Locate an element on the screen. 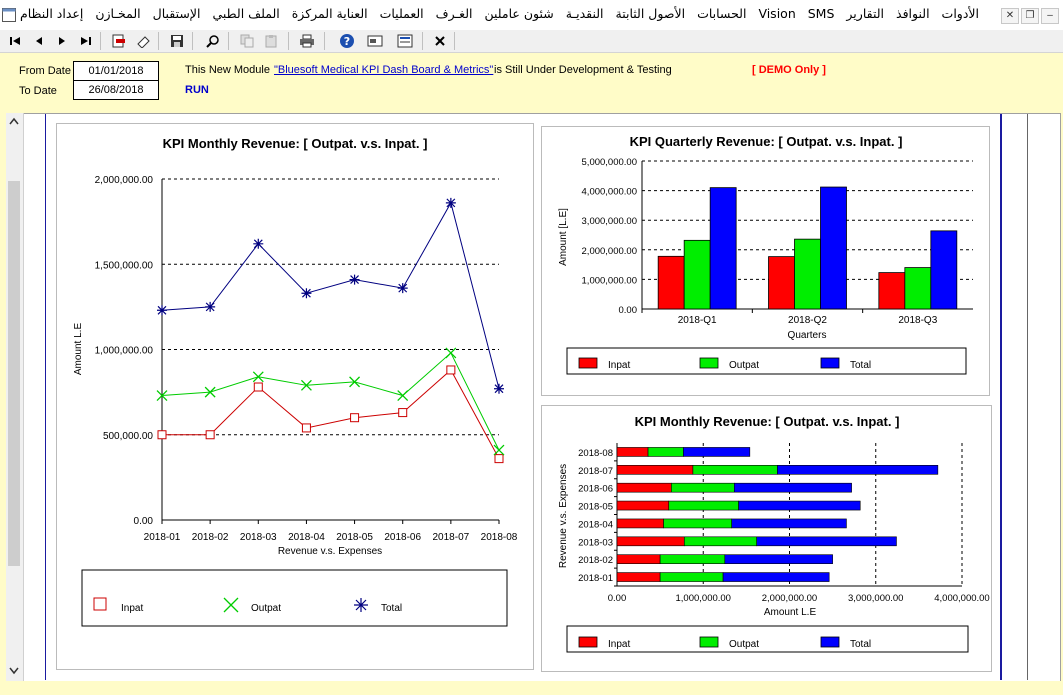  help-icon: ? is located at coordinates (347, 41).